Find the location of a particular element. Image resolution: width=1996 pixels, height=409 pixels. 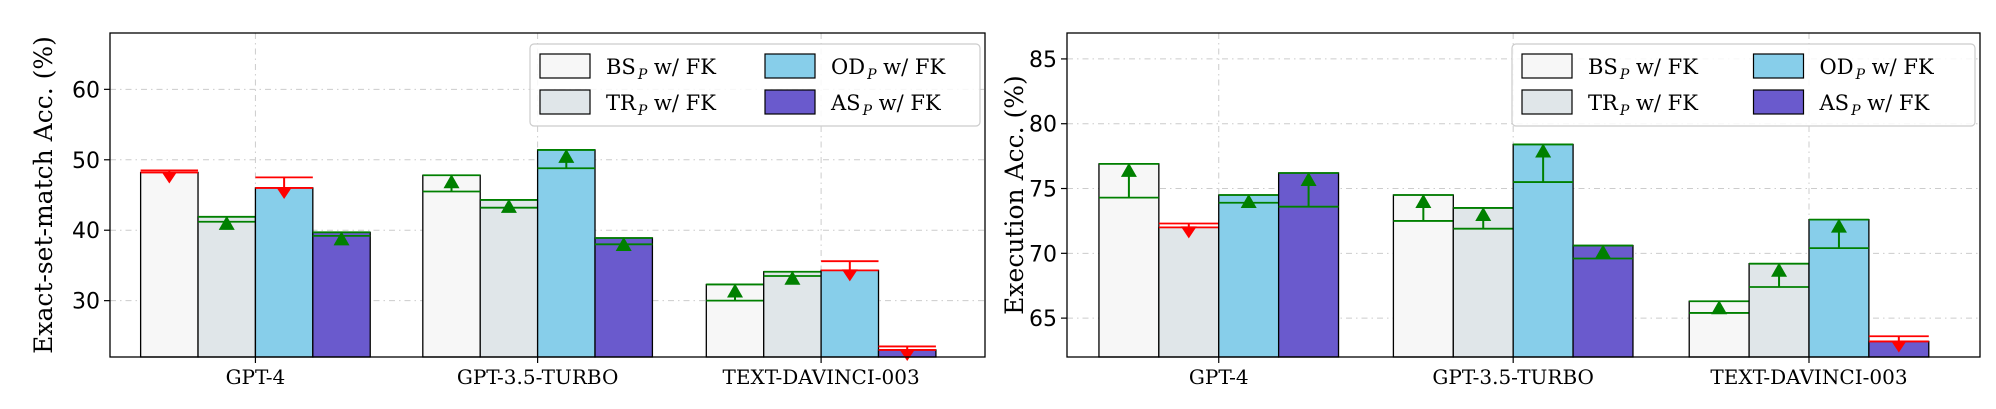

y-tick-label: 70 is located at coordinates (1043, 254).